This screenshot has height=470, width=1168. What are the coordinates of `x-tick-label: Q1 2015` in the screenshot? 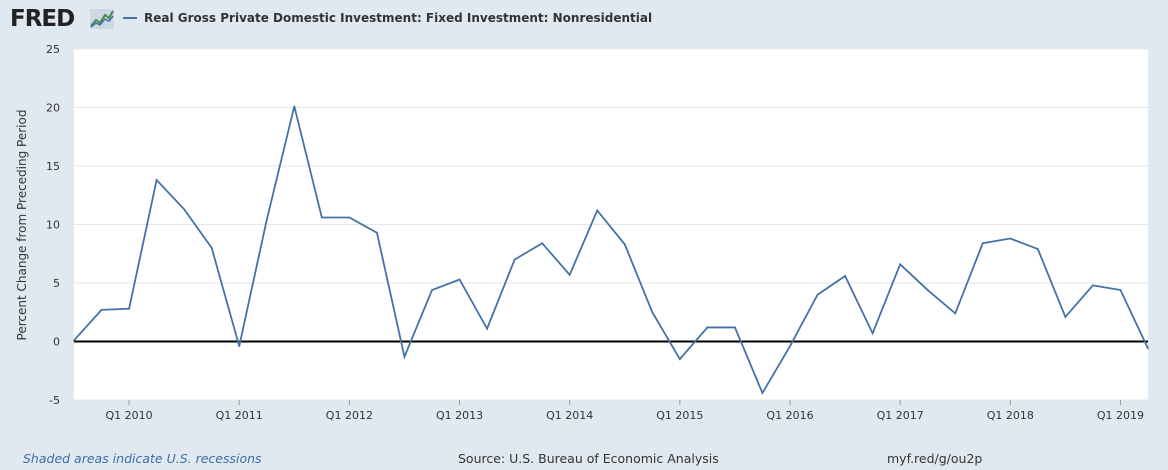 It's located at (679, 415).